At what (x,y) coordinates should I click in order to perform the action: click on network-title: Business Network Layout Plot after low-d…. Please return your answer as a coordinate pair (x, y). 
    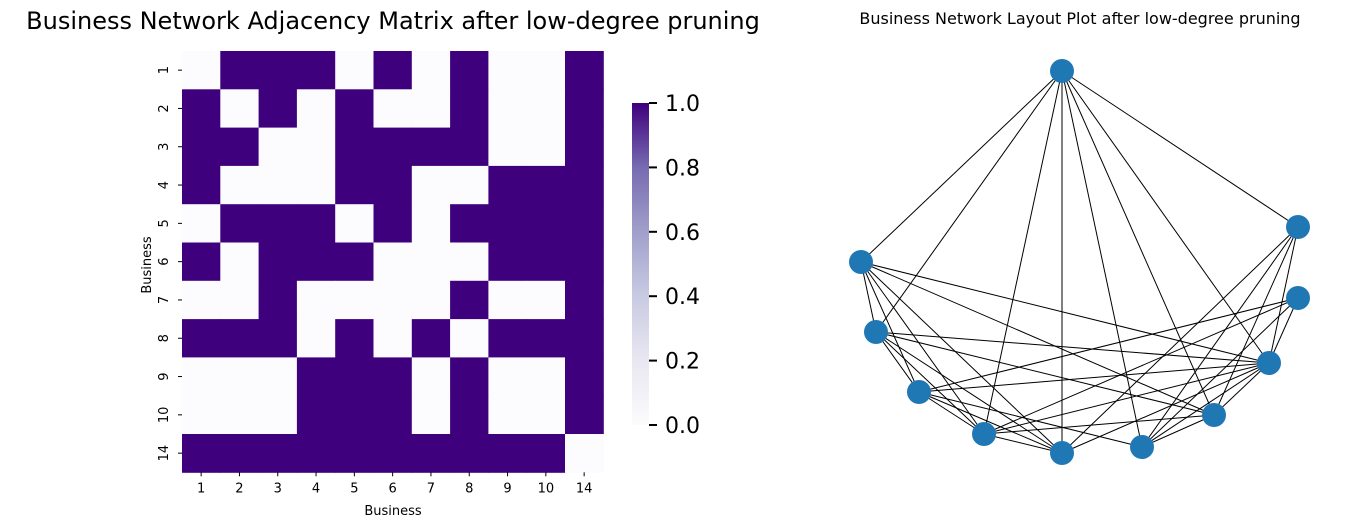
    Looking at the image, I should click on (1079, 18).